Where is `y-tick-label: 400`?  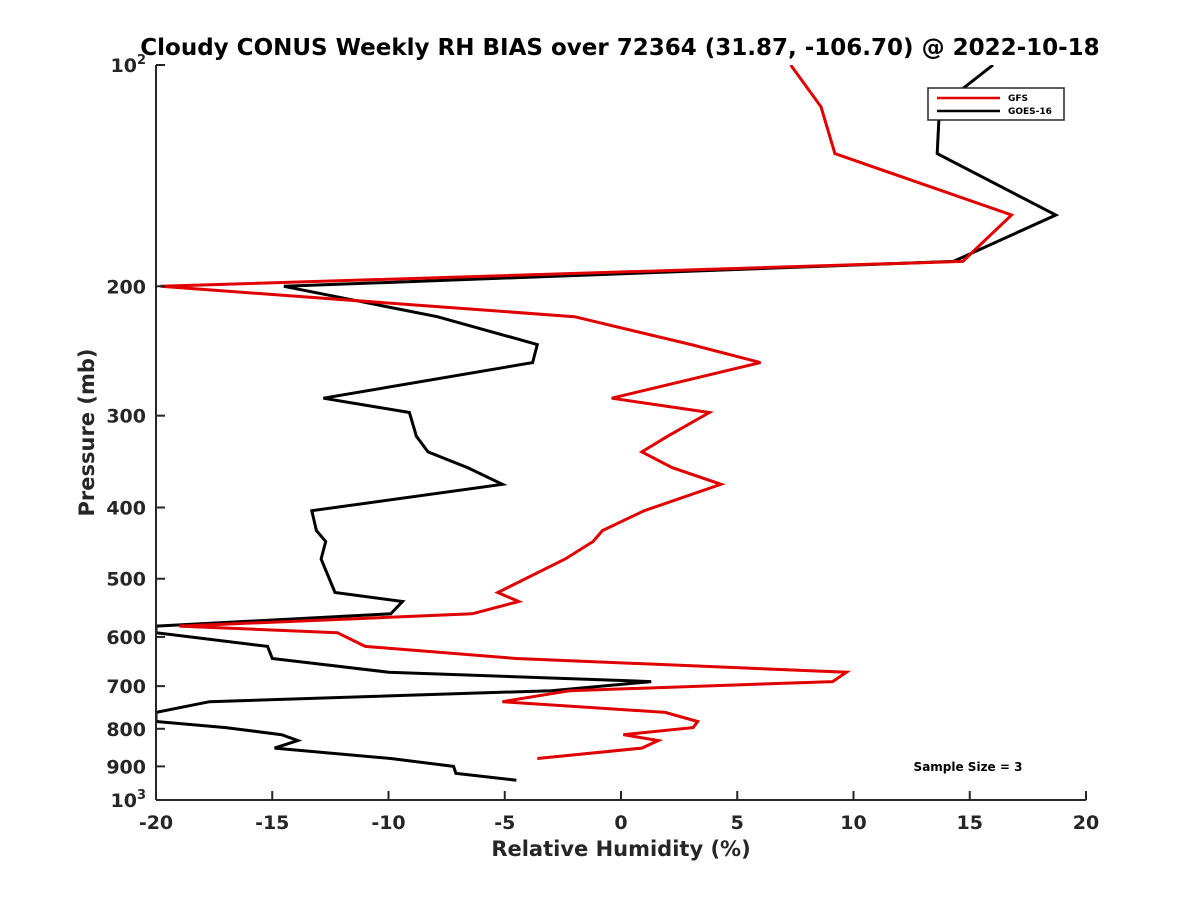 y-tick-label: 400 is located at coordinates (126, 509).